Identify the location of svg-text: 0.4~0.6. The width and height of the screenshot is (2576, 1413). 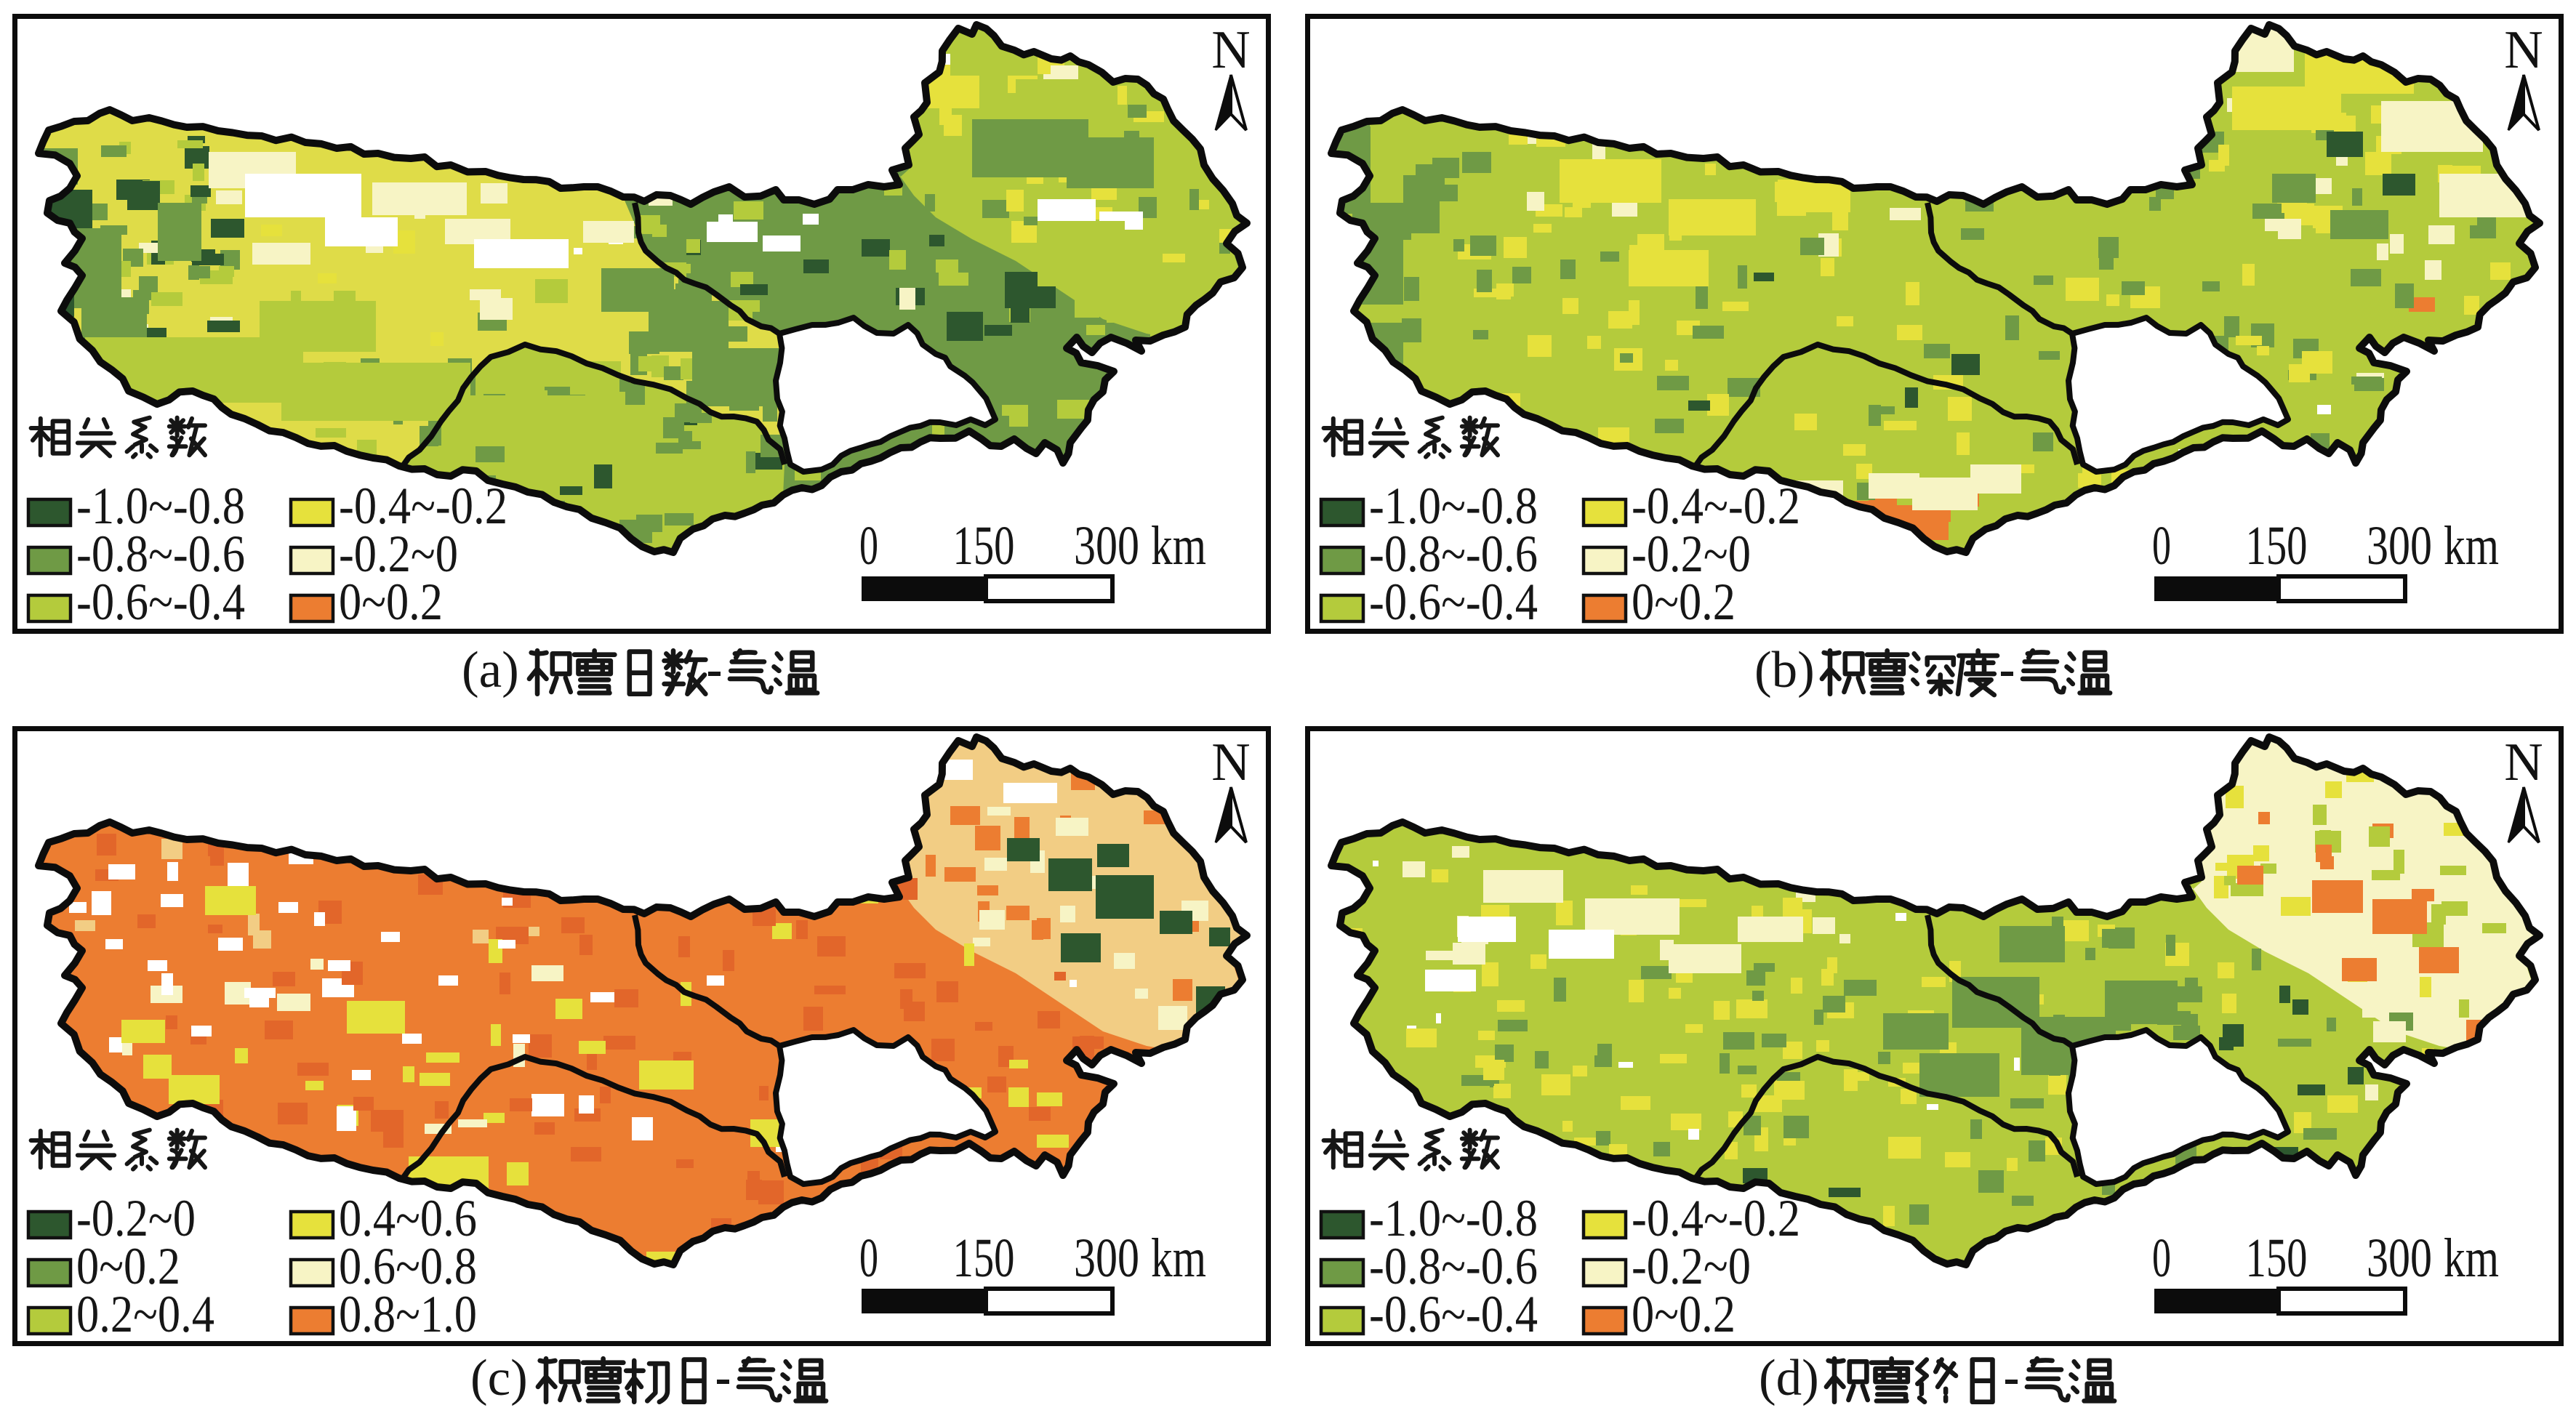
(408, 1218).